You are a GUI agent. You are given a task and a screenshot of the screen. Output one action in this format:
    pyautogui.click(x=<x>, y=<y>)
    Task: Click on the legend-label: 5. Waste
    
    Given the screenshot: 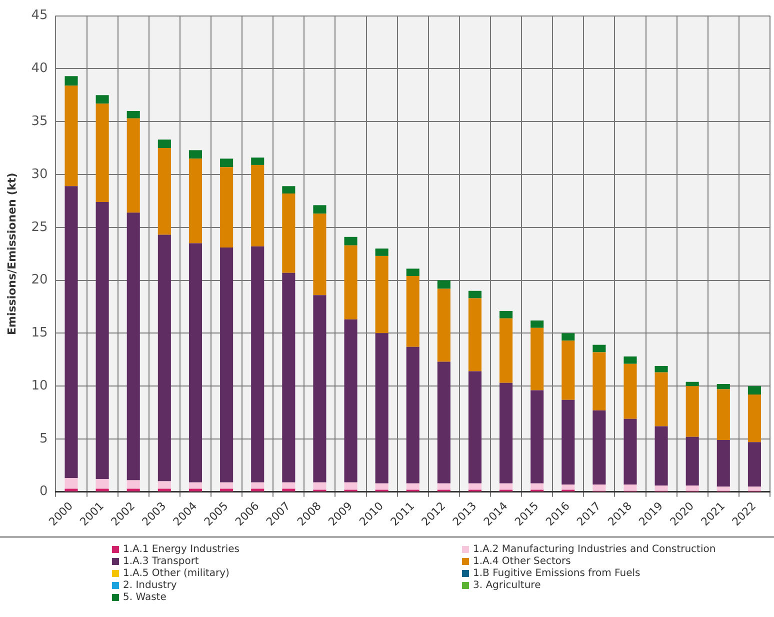 What is the action you would take?
    pyautogui.click(x=144, y=597)
    